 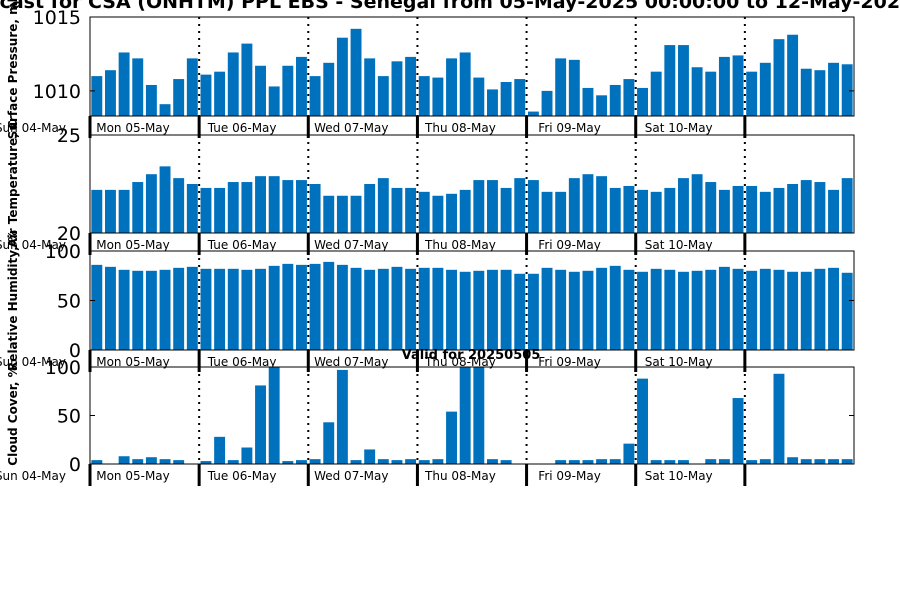 What do you see at coordinates (69, 234) in the screenshot?
I see `y-tick-label: 20` at bounding box center [69, 234].